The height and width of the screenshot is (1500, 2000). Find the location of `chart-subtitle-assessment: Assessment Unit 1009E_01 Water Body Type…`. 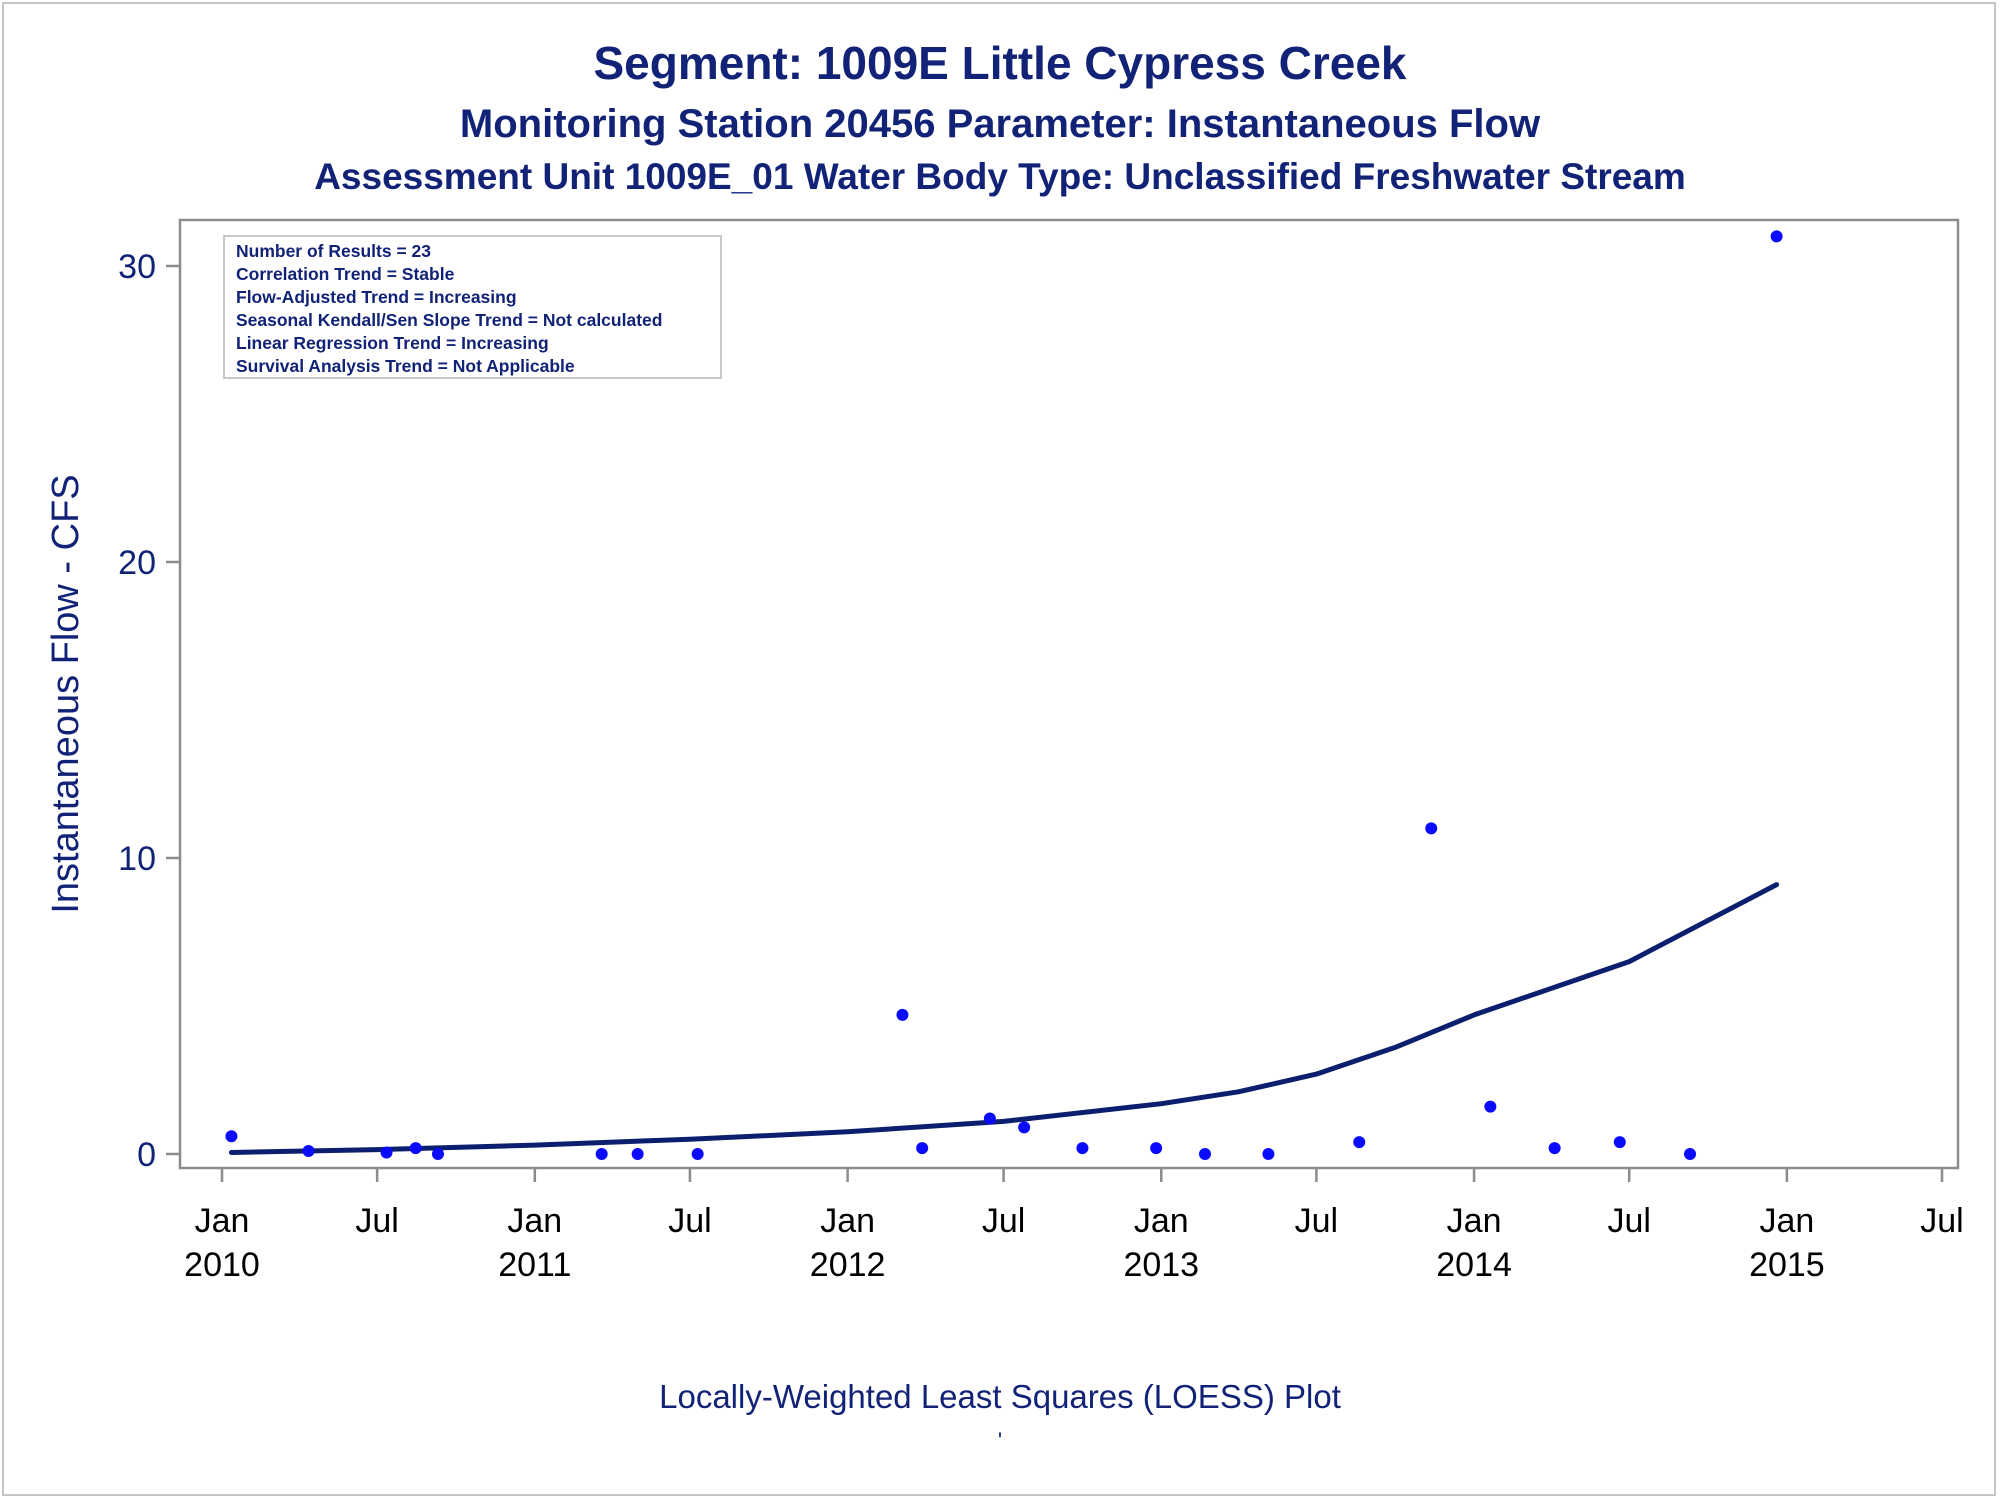

chart-subtitle-assessment: Assessment Unit 1009E_01 Water Body Type… is located at coordinates (1000, 176).